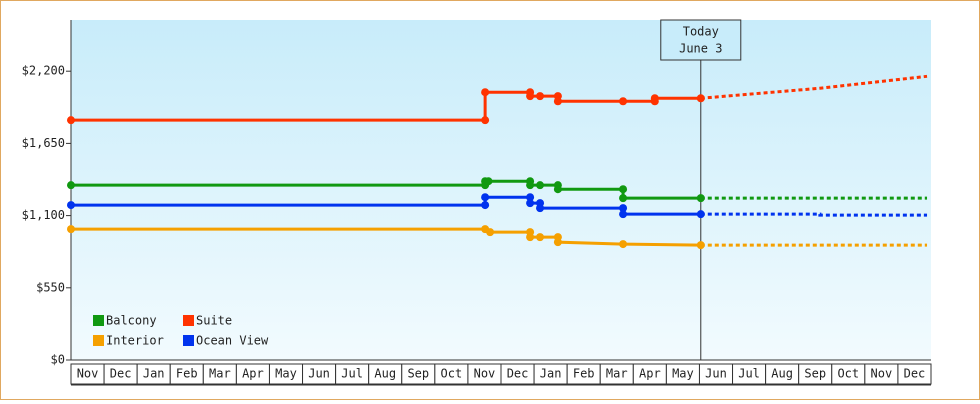  Describe the element at coordinates (58, 360) in the screenshot. I see `y-tick-label: $0` at that location.